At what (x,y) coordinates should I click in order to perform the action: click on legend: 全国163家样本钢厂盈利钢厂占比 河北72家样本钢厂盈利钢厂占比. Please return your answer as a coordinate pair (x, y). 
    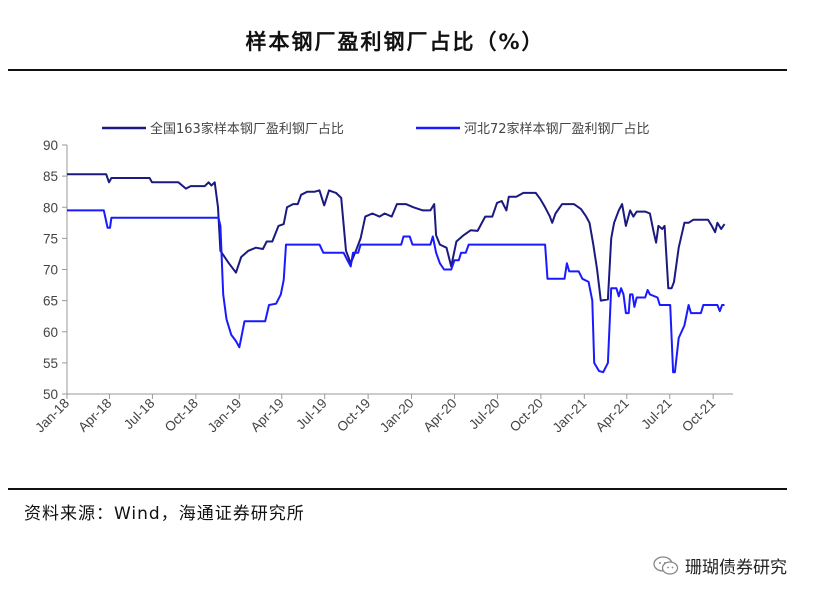
    Looking at the image, I should click on (376, 129).